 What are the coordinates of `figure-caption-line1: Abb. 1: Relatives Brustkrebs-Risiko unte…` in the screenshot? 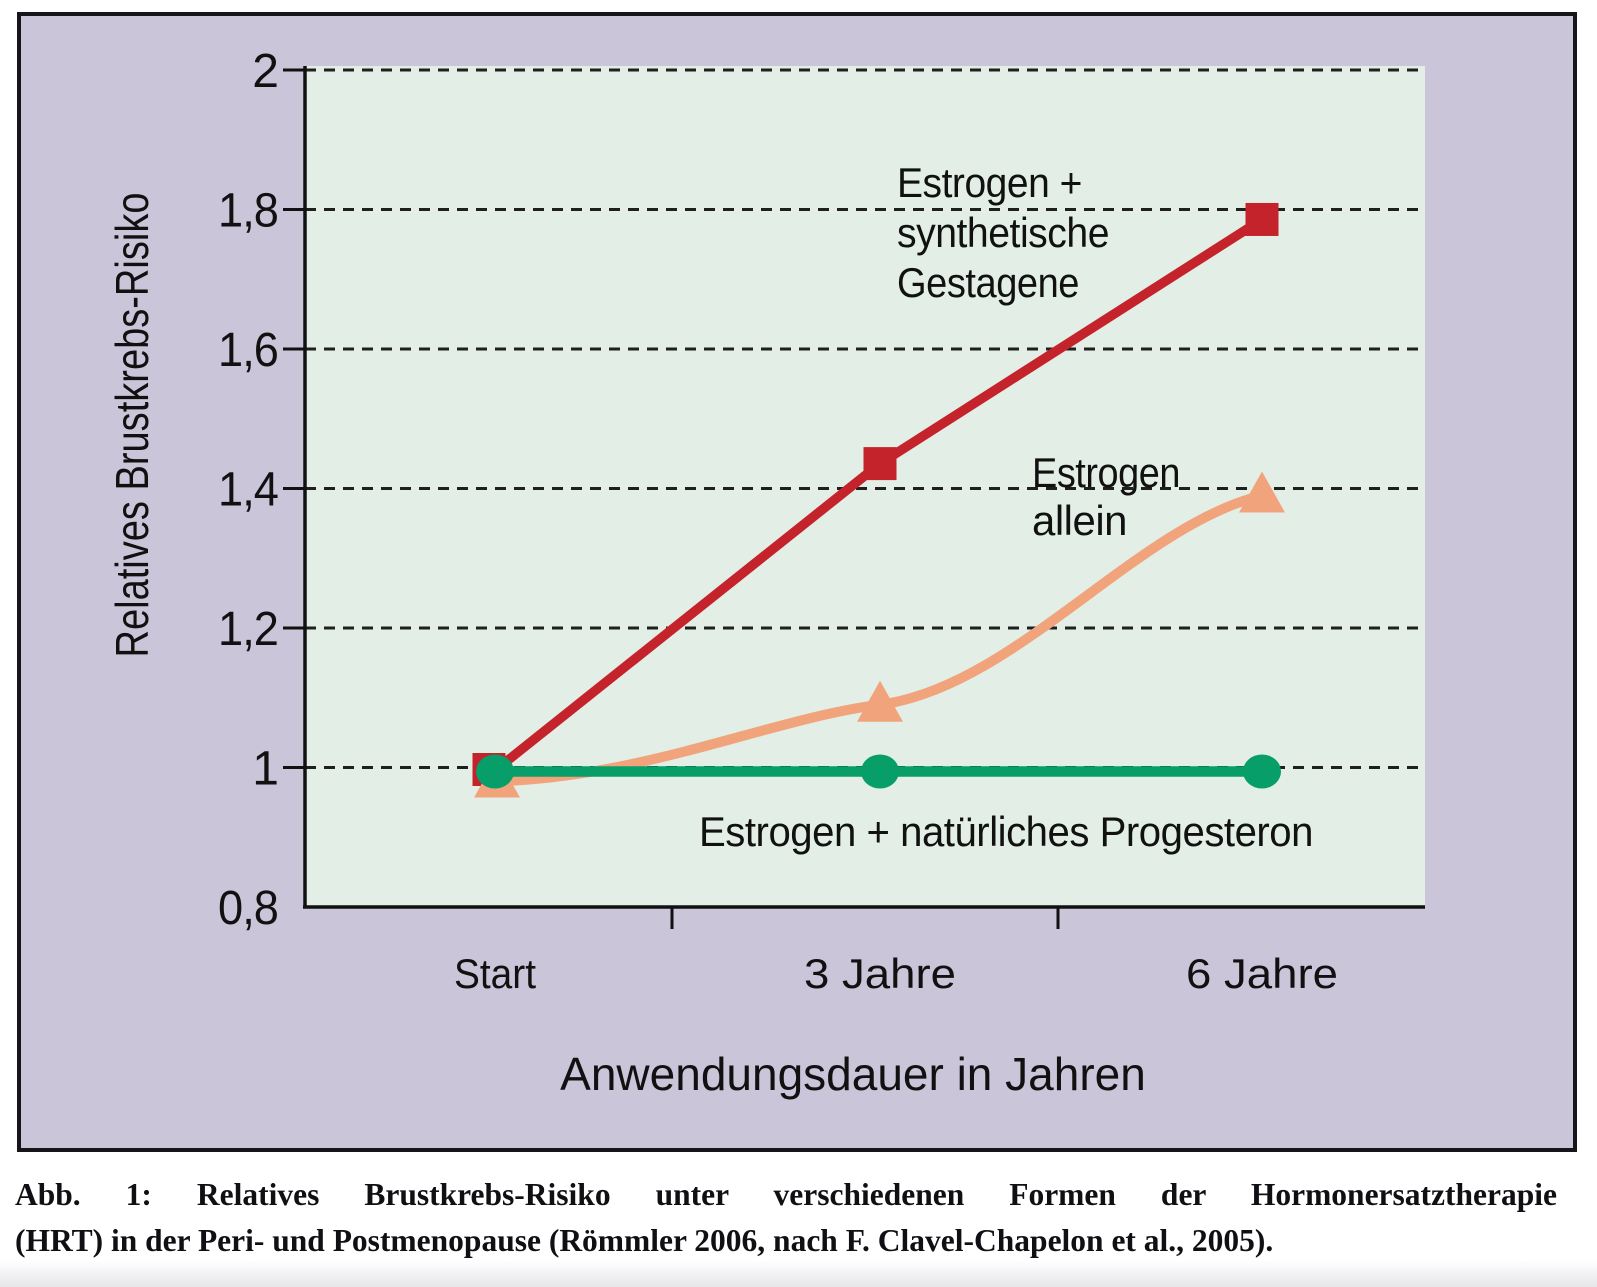 It's located at (786, 1194).